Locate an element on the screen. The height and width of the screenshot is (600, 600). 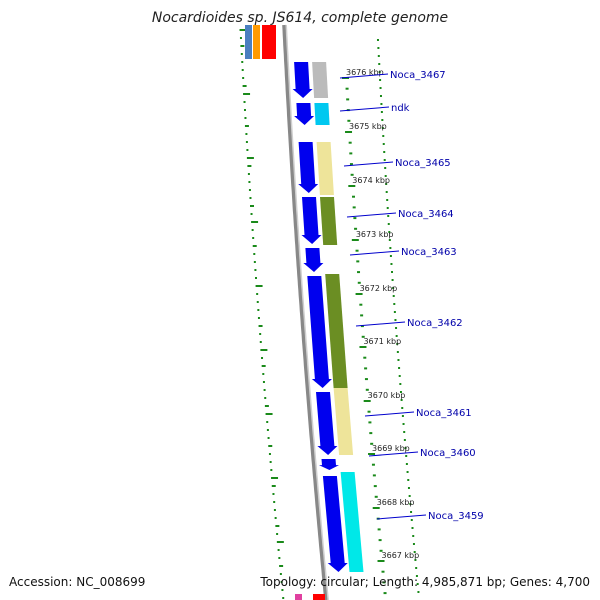
backbone-line is located at coordinates (305, 312).